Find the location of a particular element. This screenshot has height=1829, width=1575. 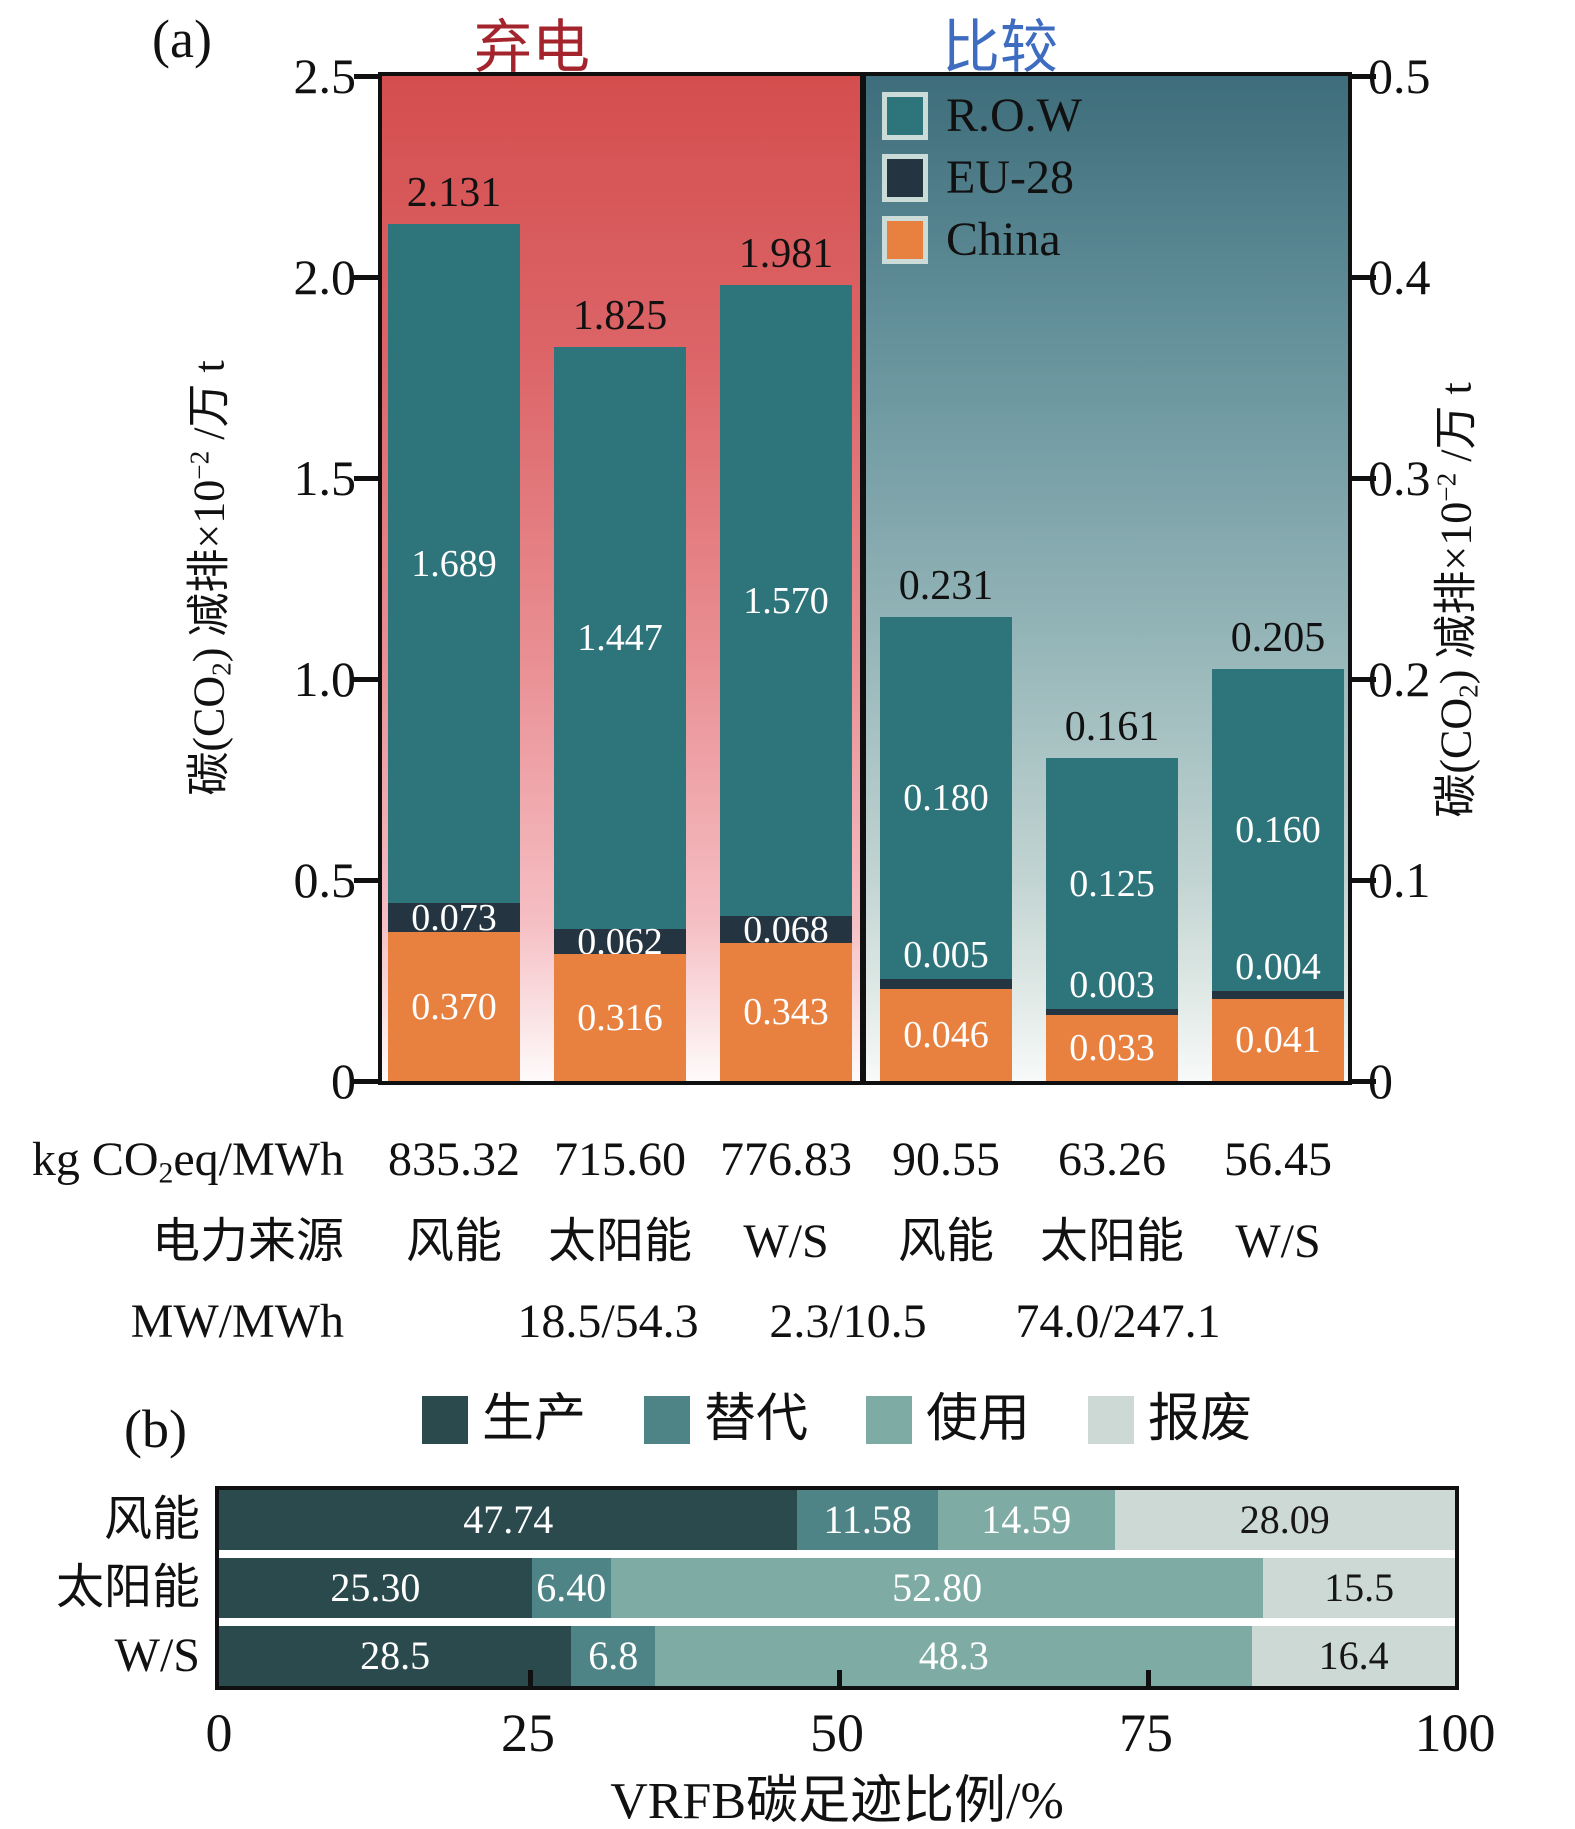

table-value: 90.55 is located at coordinates (946, 1159).